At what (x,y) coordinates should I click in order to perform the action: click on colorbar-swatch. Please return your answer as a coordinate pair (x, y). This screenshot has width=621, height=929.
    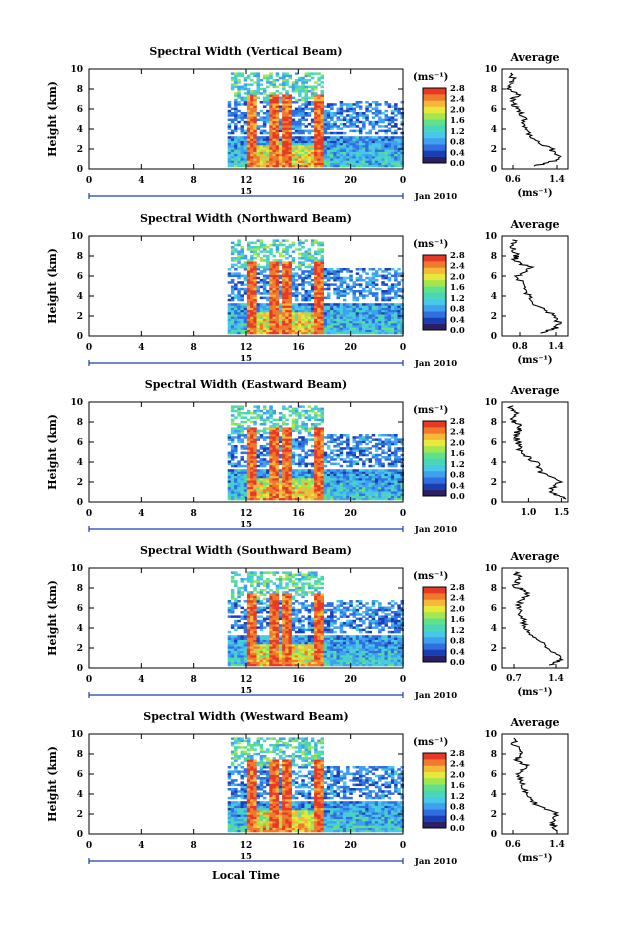
    Looking at the image, I should click on (434, 327).